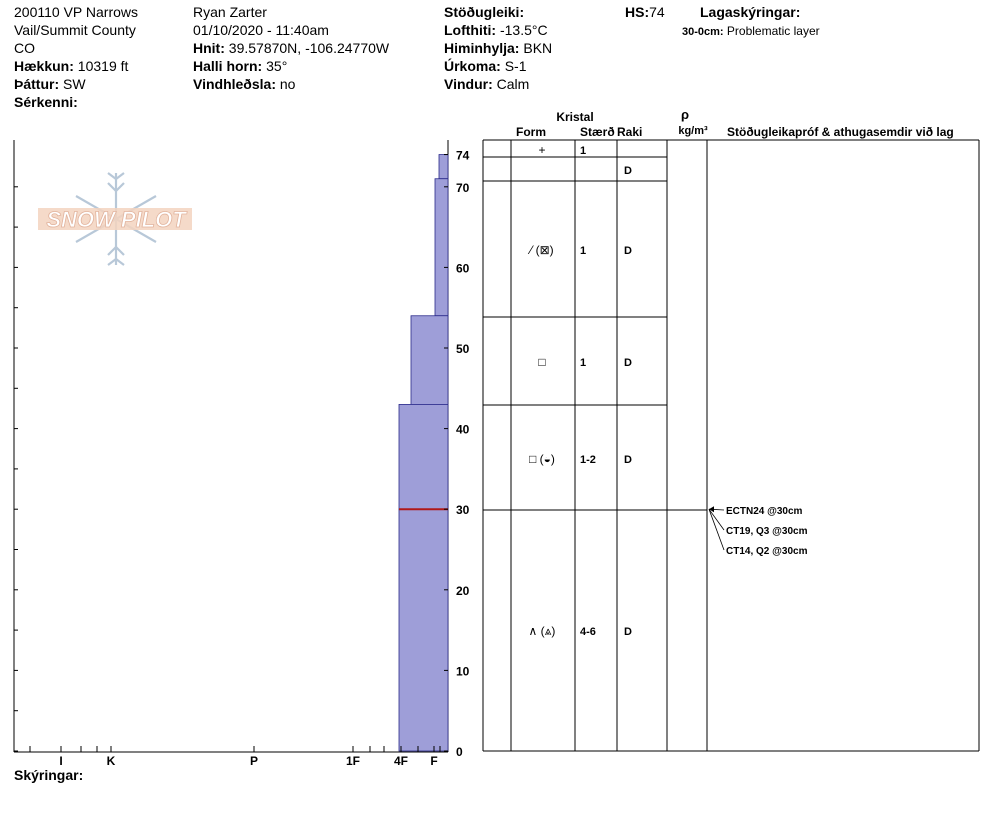 Image resolution: width=994 pixels, height=840 pixels. Describe the element at coordinates (628, 632) in the screenshot. I see `layer-moisture-4: D` at that location.